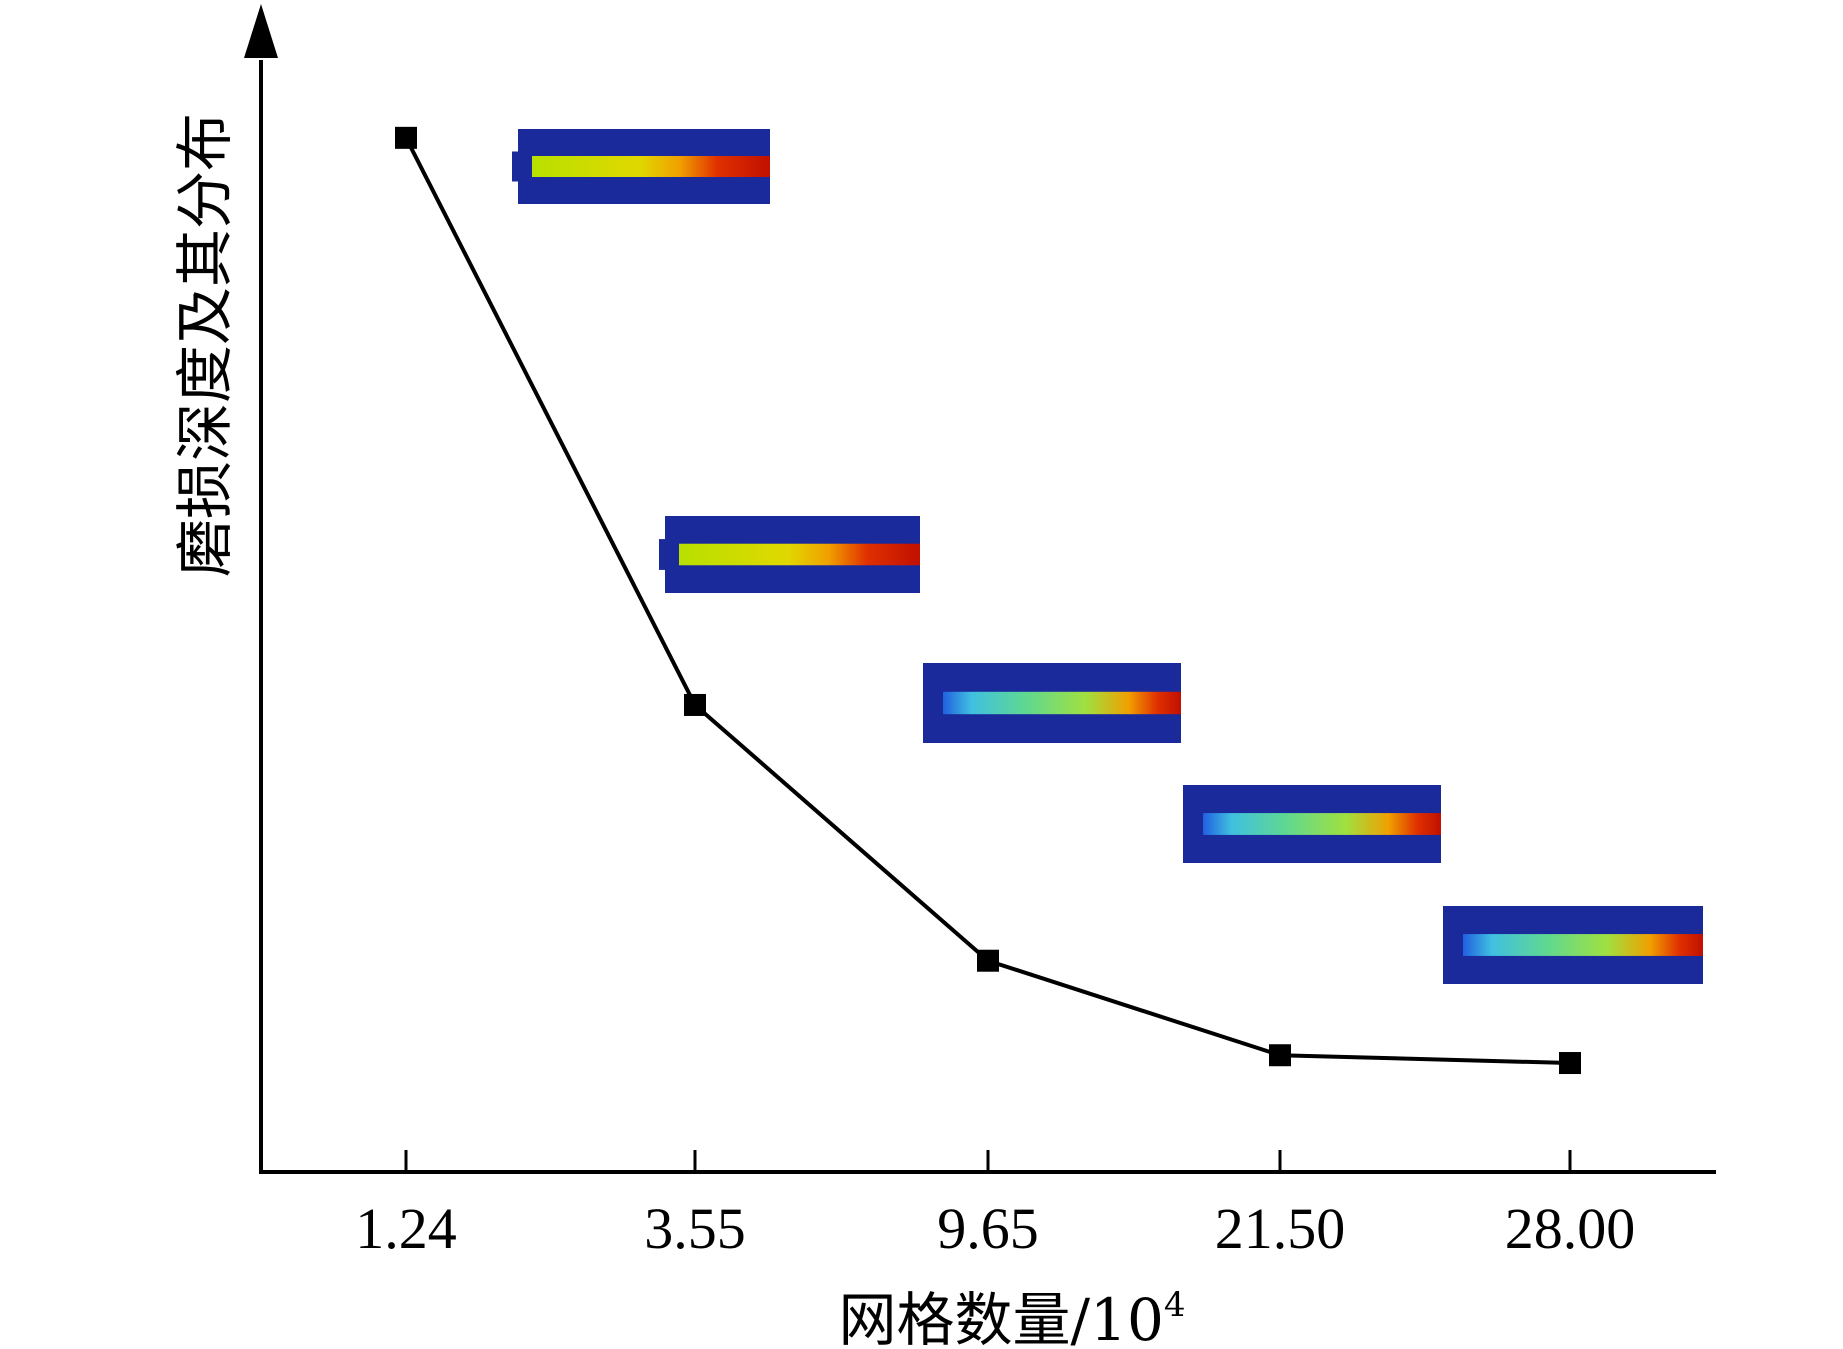  What do you see at coordinates (1280, 1228) in the screenshot?
I see `x-tick-label: 21.50` at bounding box center [1280, 1228].